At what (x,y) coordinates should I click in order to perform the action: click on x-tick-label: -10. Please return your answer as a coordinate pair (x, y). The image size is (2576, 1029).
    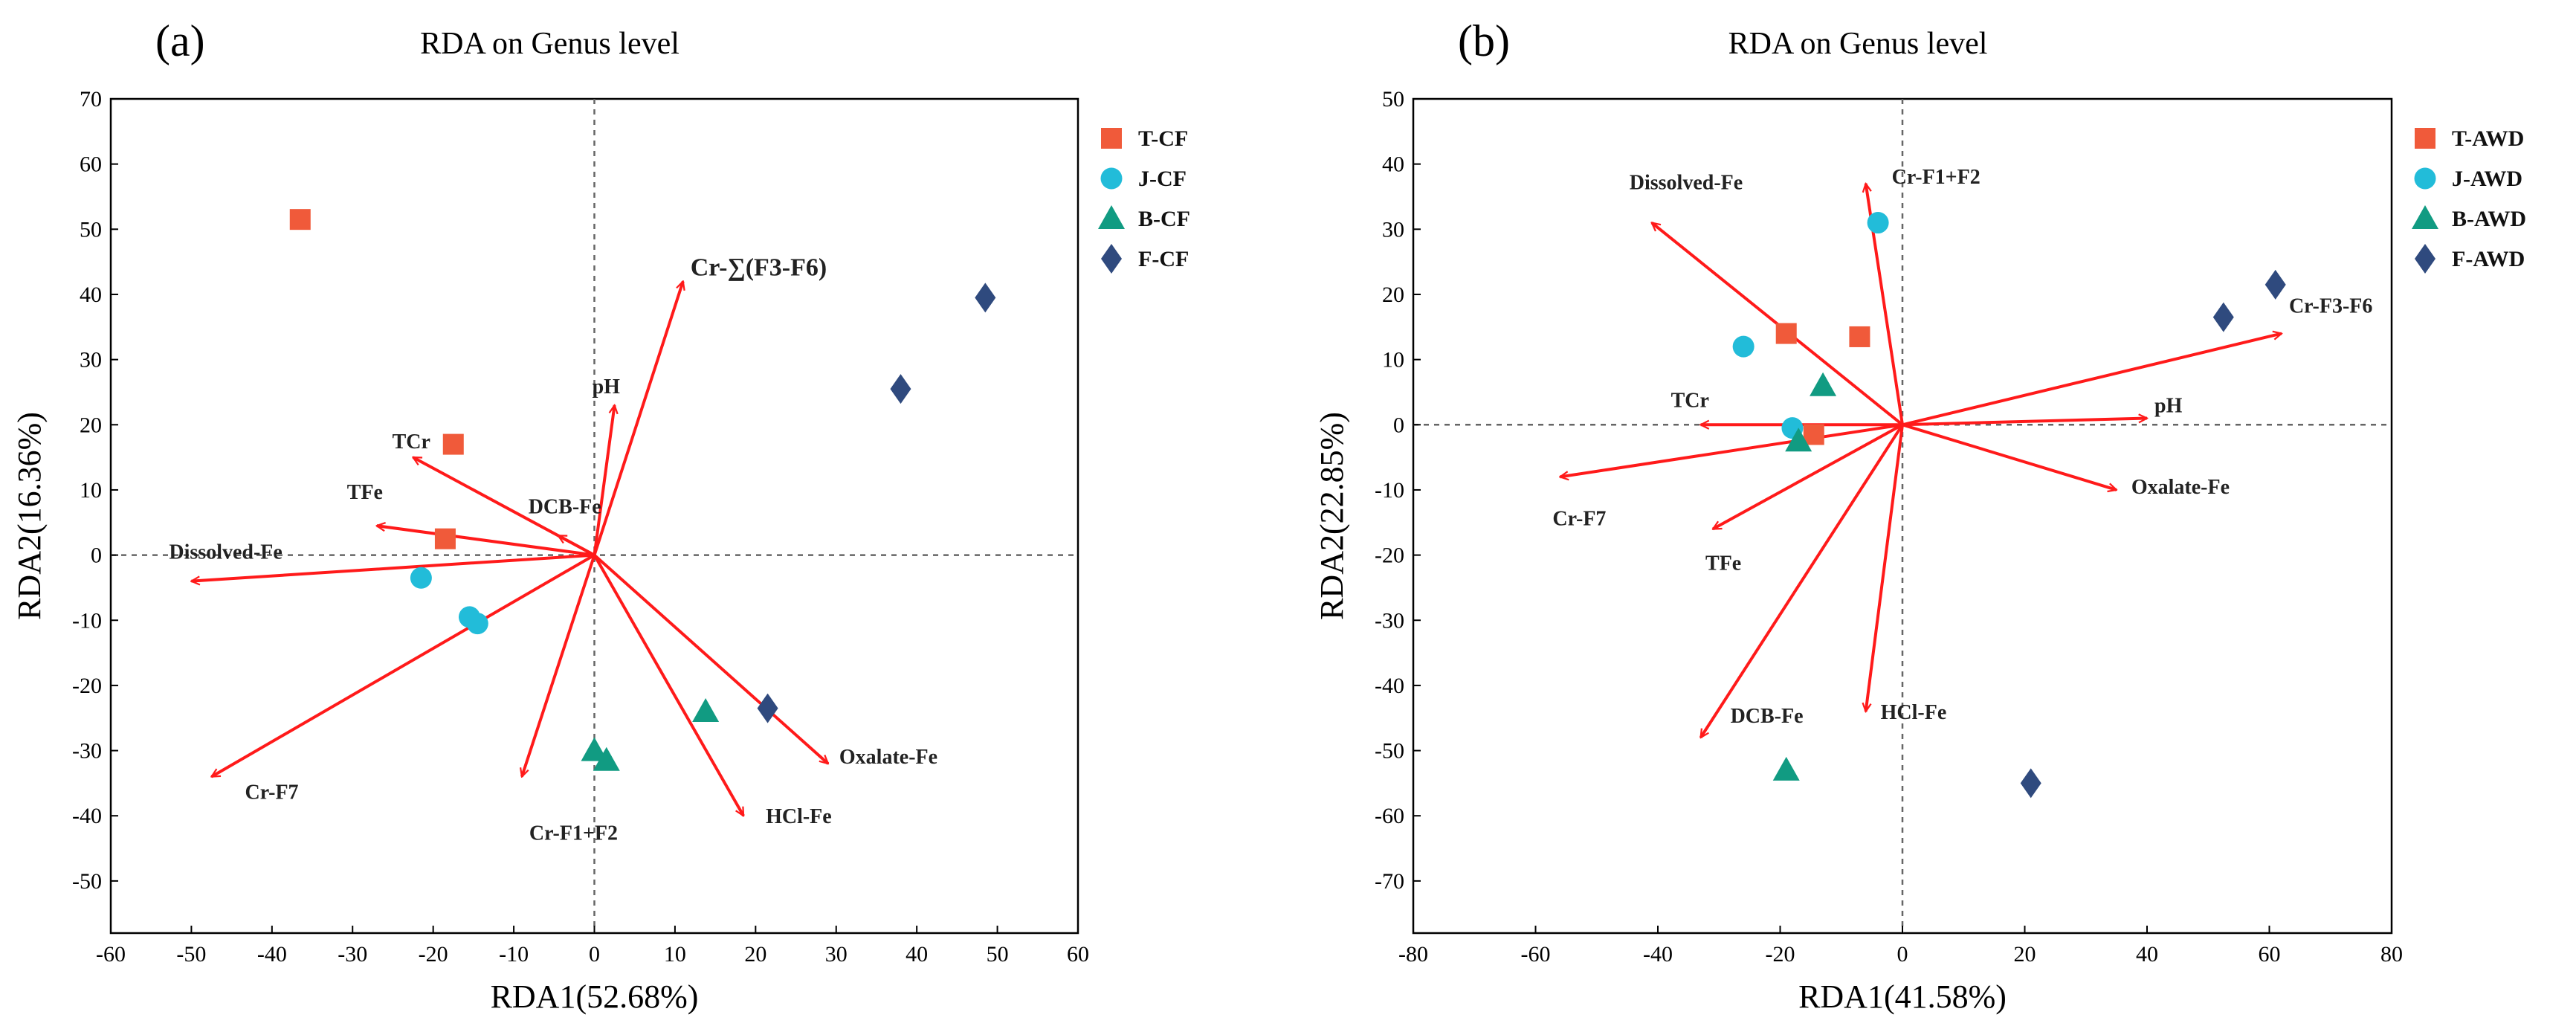
    Looking at the image, I should click on (514, 954).